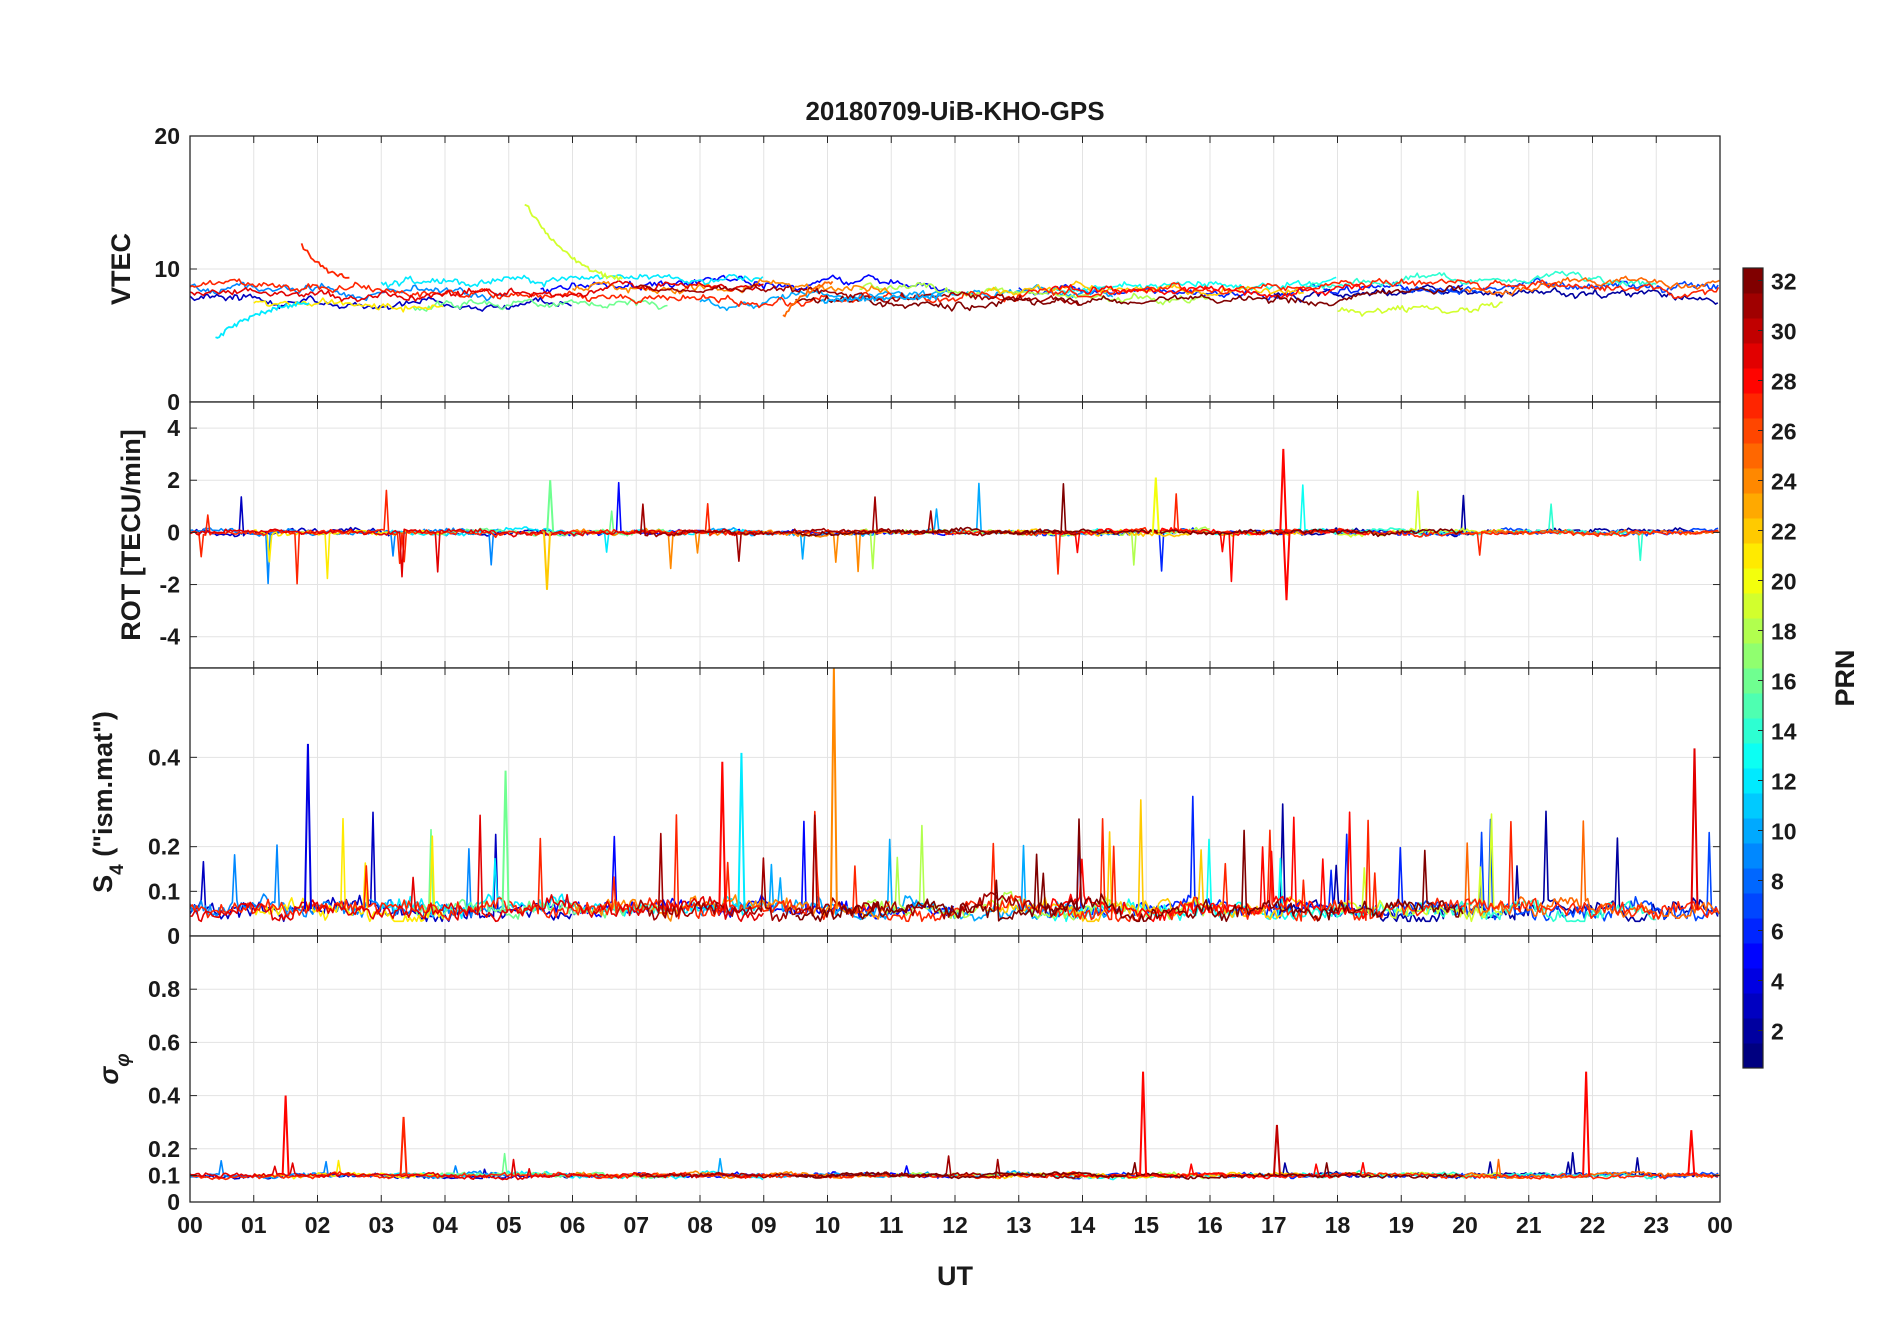  I want to click on y-axis-label-s4: S4 ("ism.mat"), so click(108, 802).